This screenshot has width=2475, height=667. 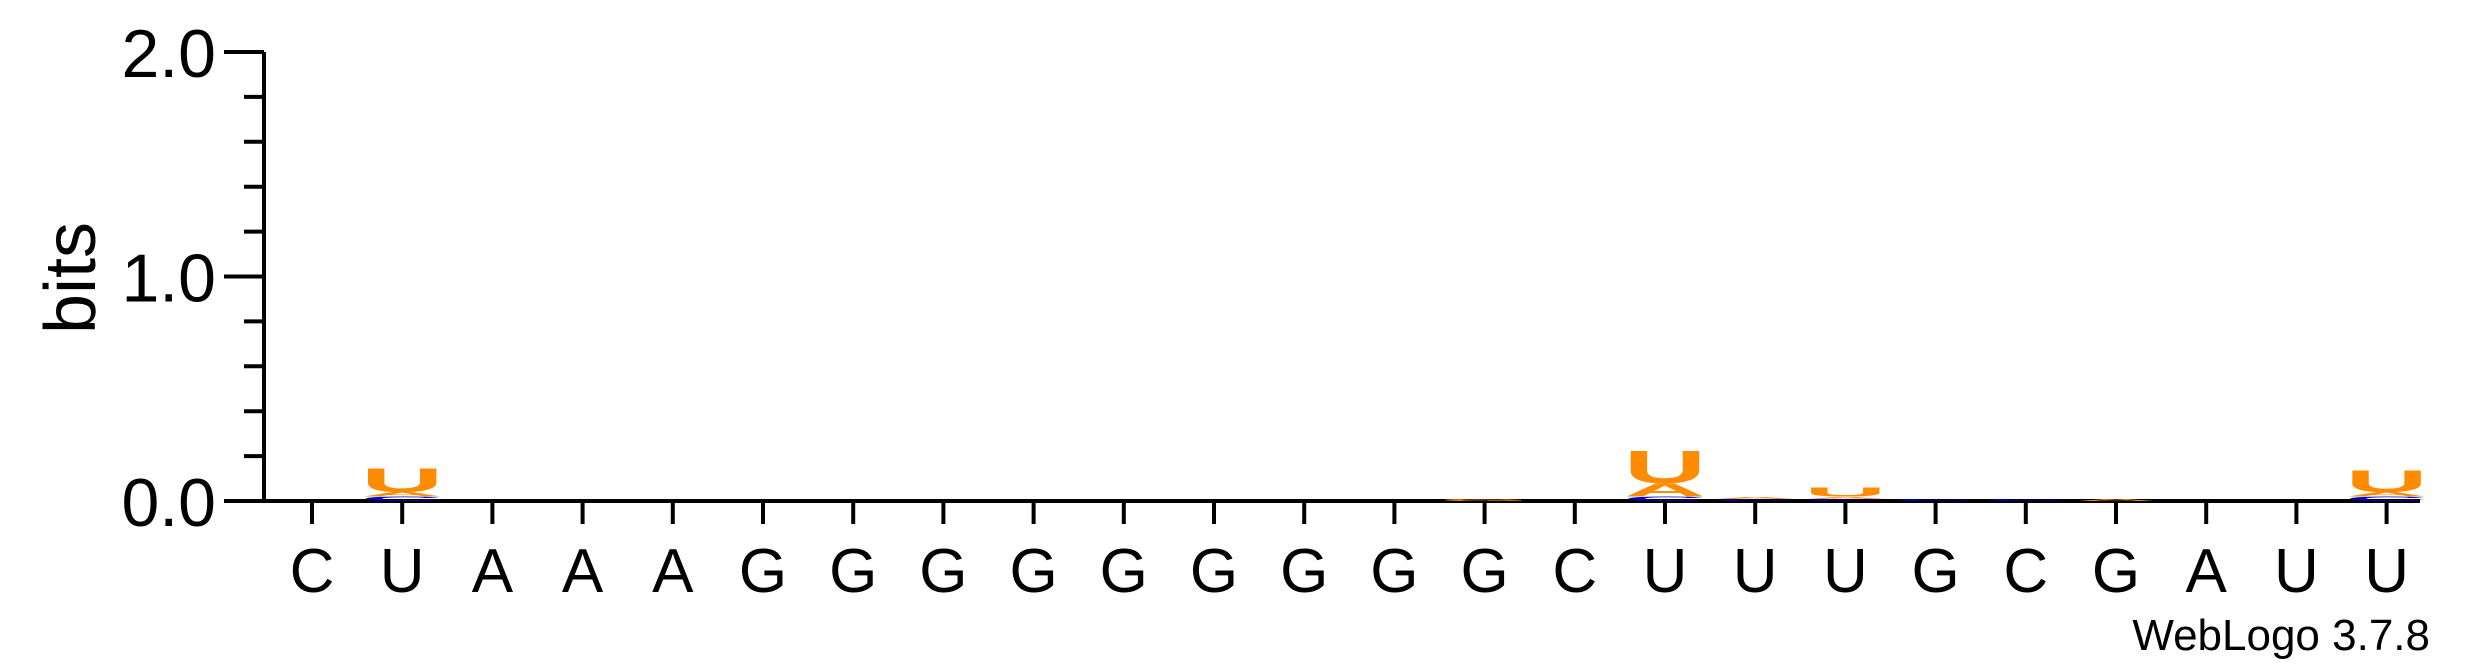 What do you see at coordinates (1484, 499) in the screenshot?
I see `logo-letter-g: G` at bounding box center [1484, 499].